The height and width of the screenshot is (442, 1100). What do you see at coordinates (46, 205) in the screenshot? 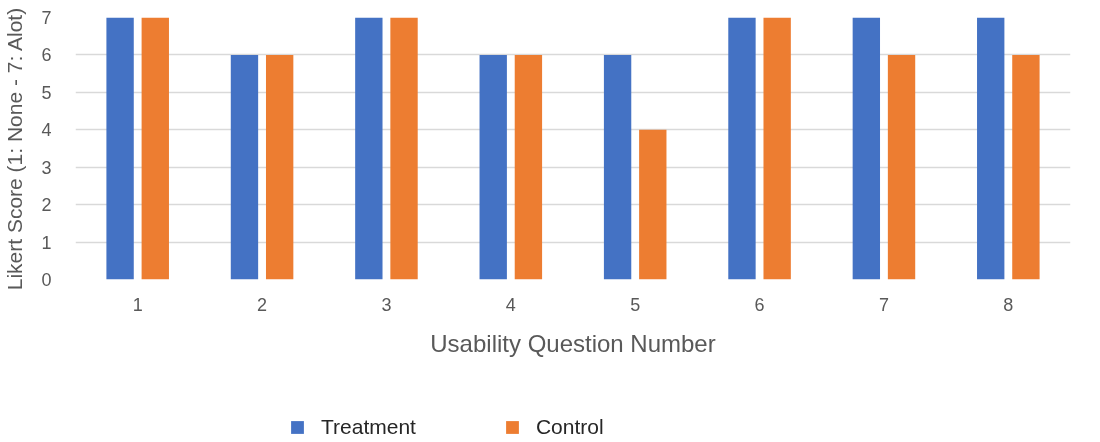
I see `y-tick-label: 2` at bounding box center [46, 205].